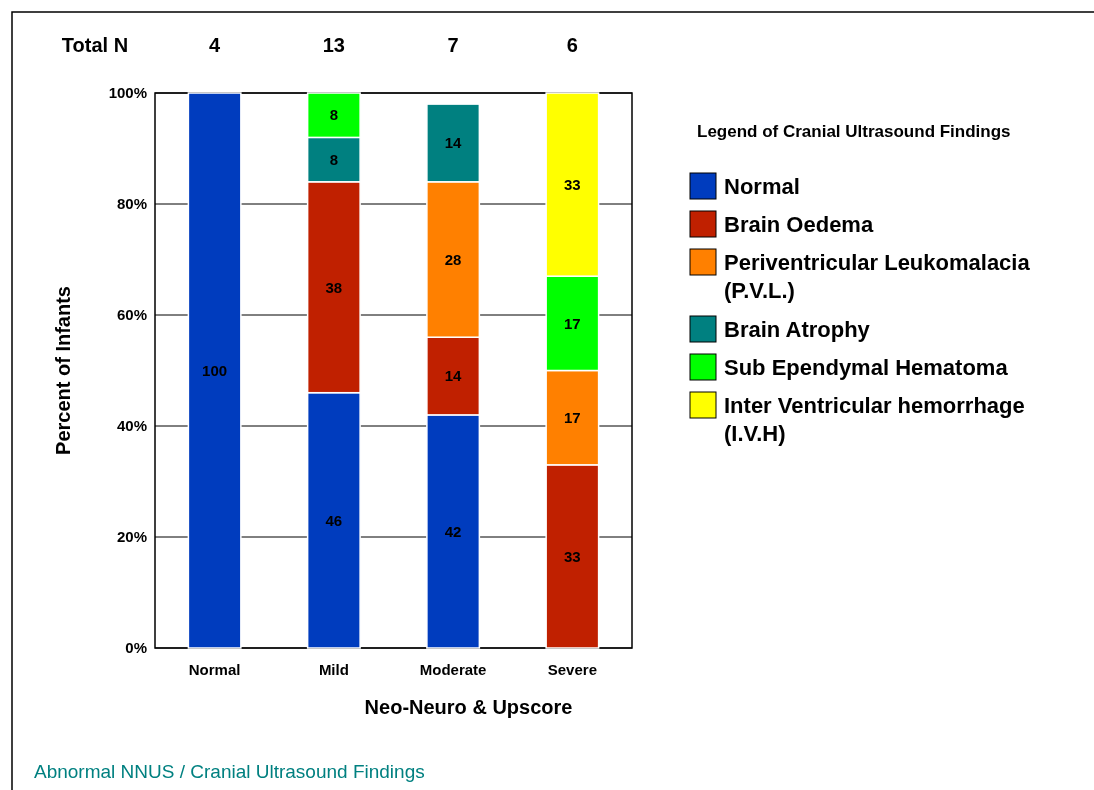 The height and width of the screenshot is (790, 1094). I want to click on text: 4, so click(215, 45).